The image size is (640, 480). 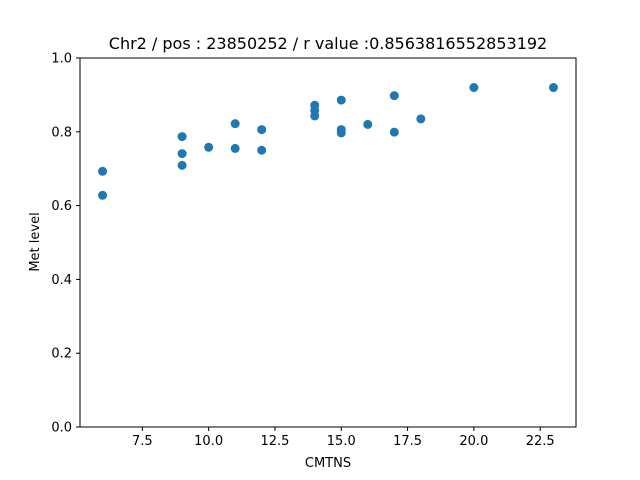 What do you see at coordinates (540, 441) in the screenshot?
I see `x-tick-label: 22.5` at bounding box center [540, 441].